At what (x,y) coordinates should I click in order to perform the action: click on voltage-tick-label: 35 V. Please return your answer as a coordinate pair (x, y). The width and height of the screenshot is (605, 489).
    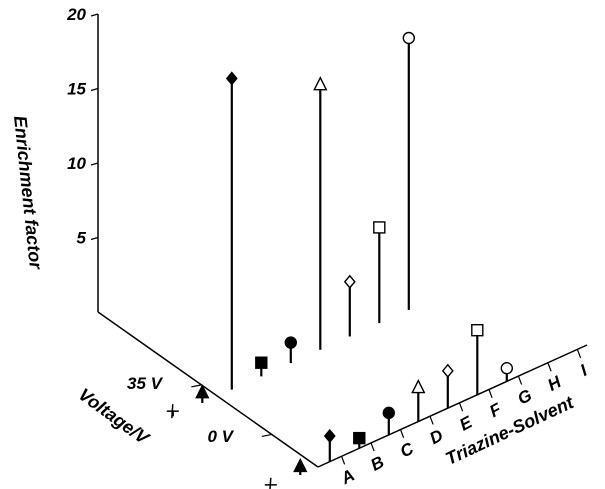
    Looking at the image, I should click on (145, 383).